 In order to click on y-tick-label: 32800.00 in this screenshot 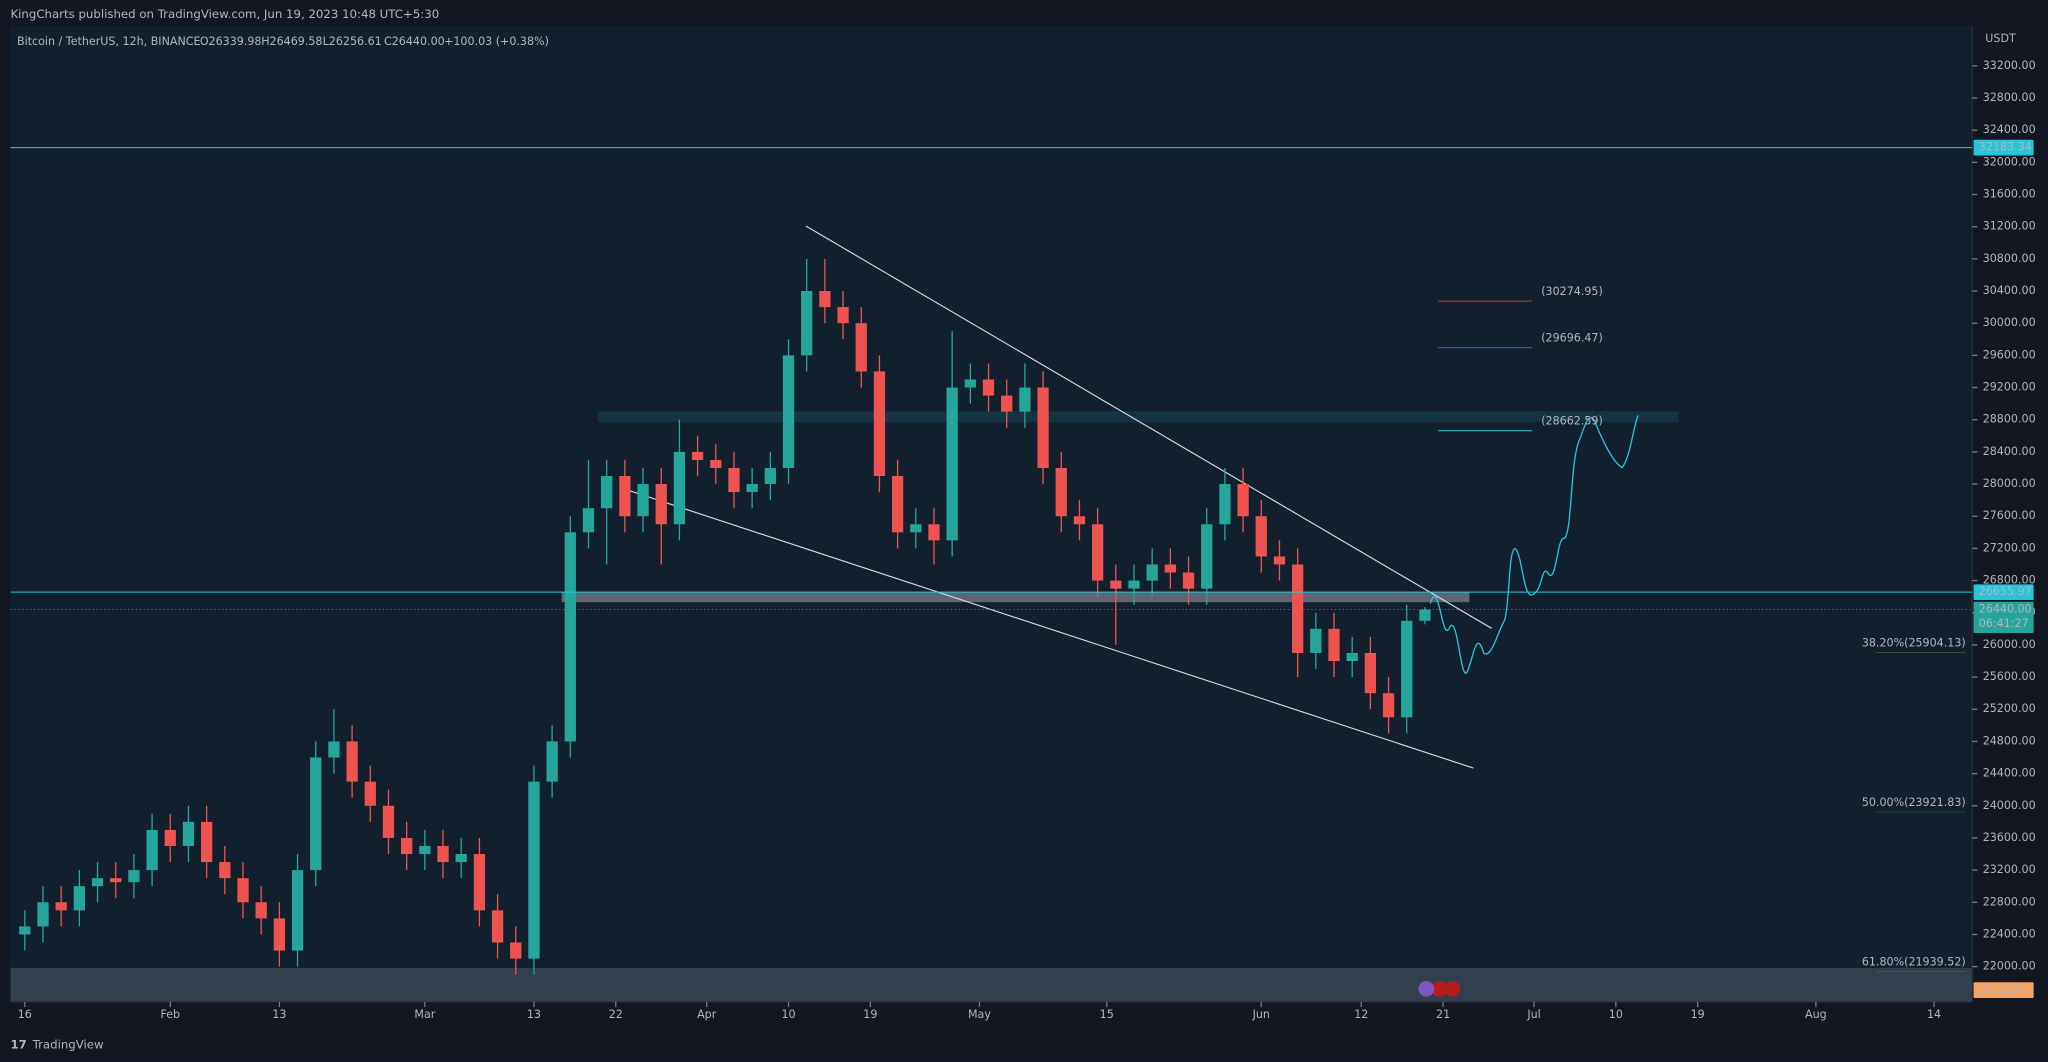, I will do `click(2009, 97)`.